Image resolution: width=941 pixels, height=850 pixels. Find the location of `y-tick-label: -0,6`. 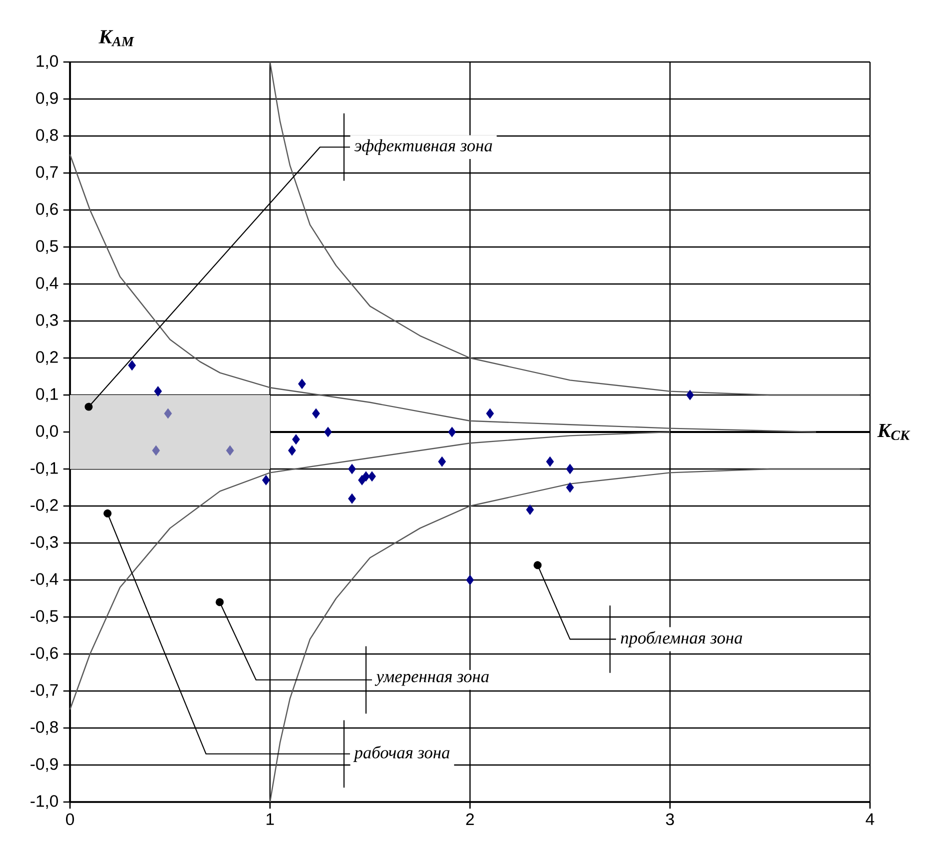

y-tick-label: -0,6 is located at coordinates (44, 654).